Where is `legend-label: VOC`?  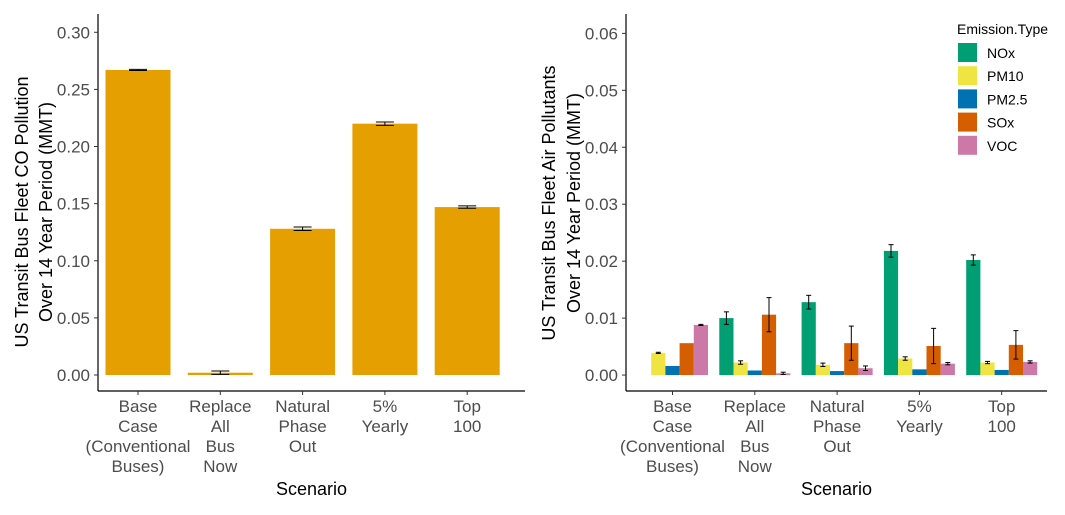 legend-label: VOC is located at coordinates (1002, 146).